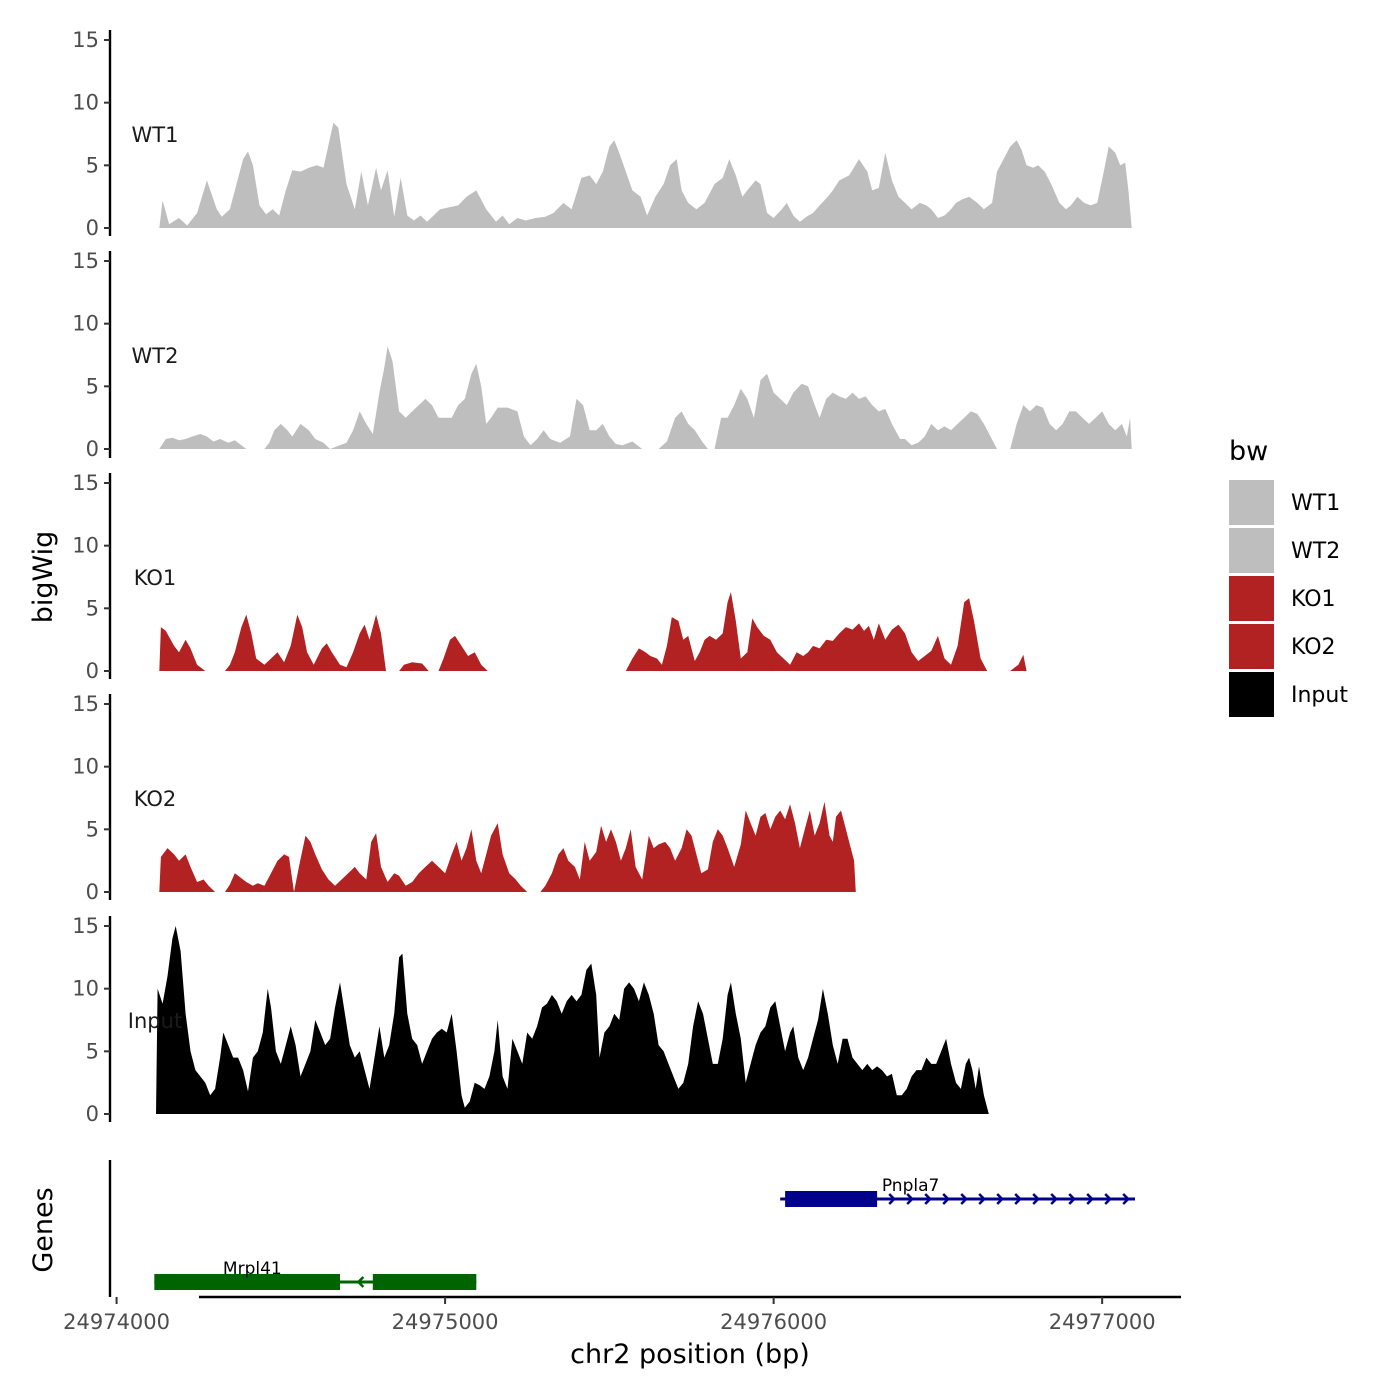  I want to click on x-tick-label: 24977000, so click(1102, 1322).